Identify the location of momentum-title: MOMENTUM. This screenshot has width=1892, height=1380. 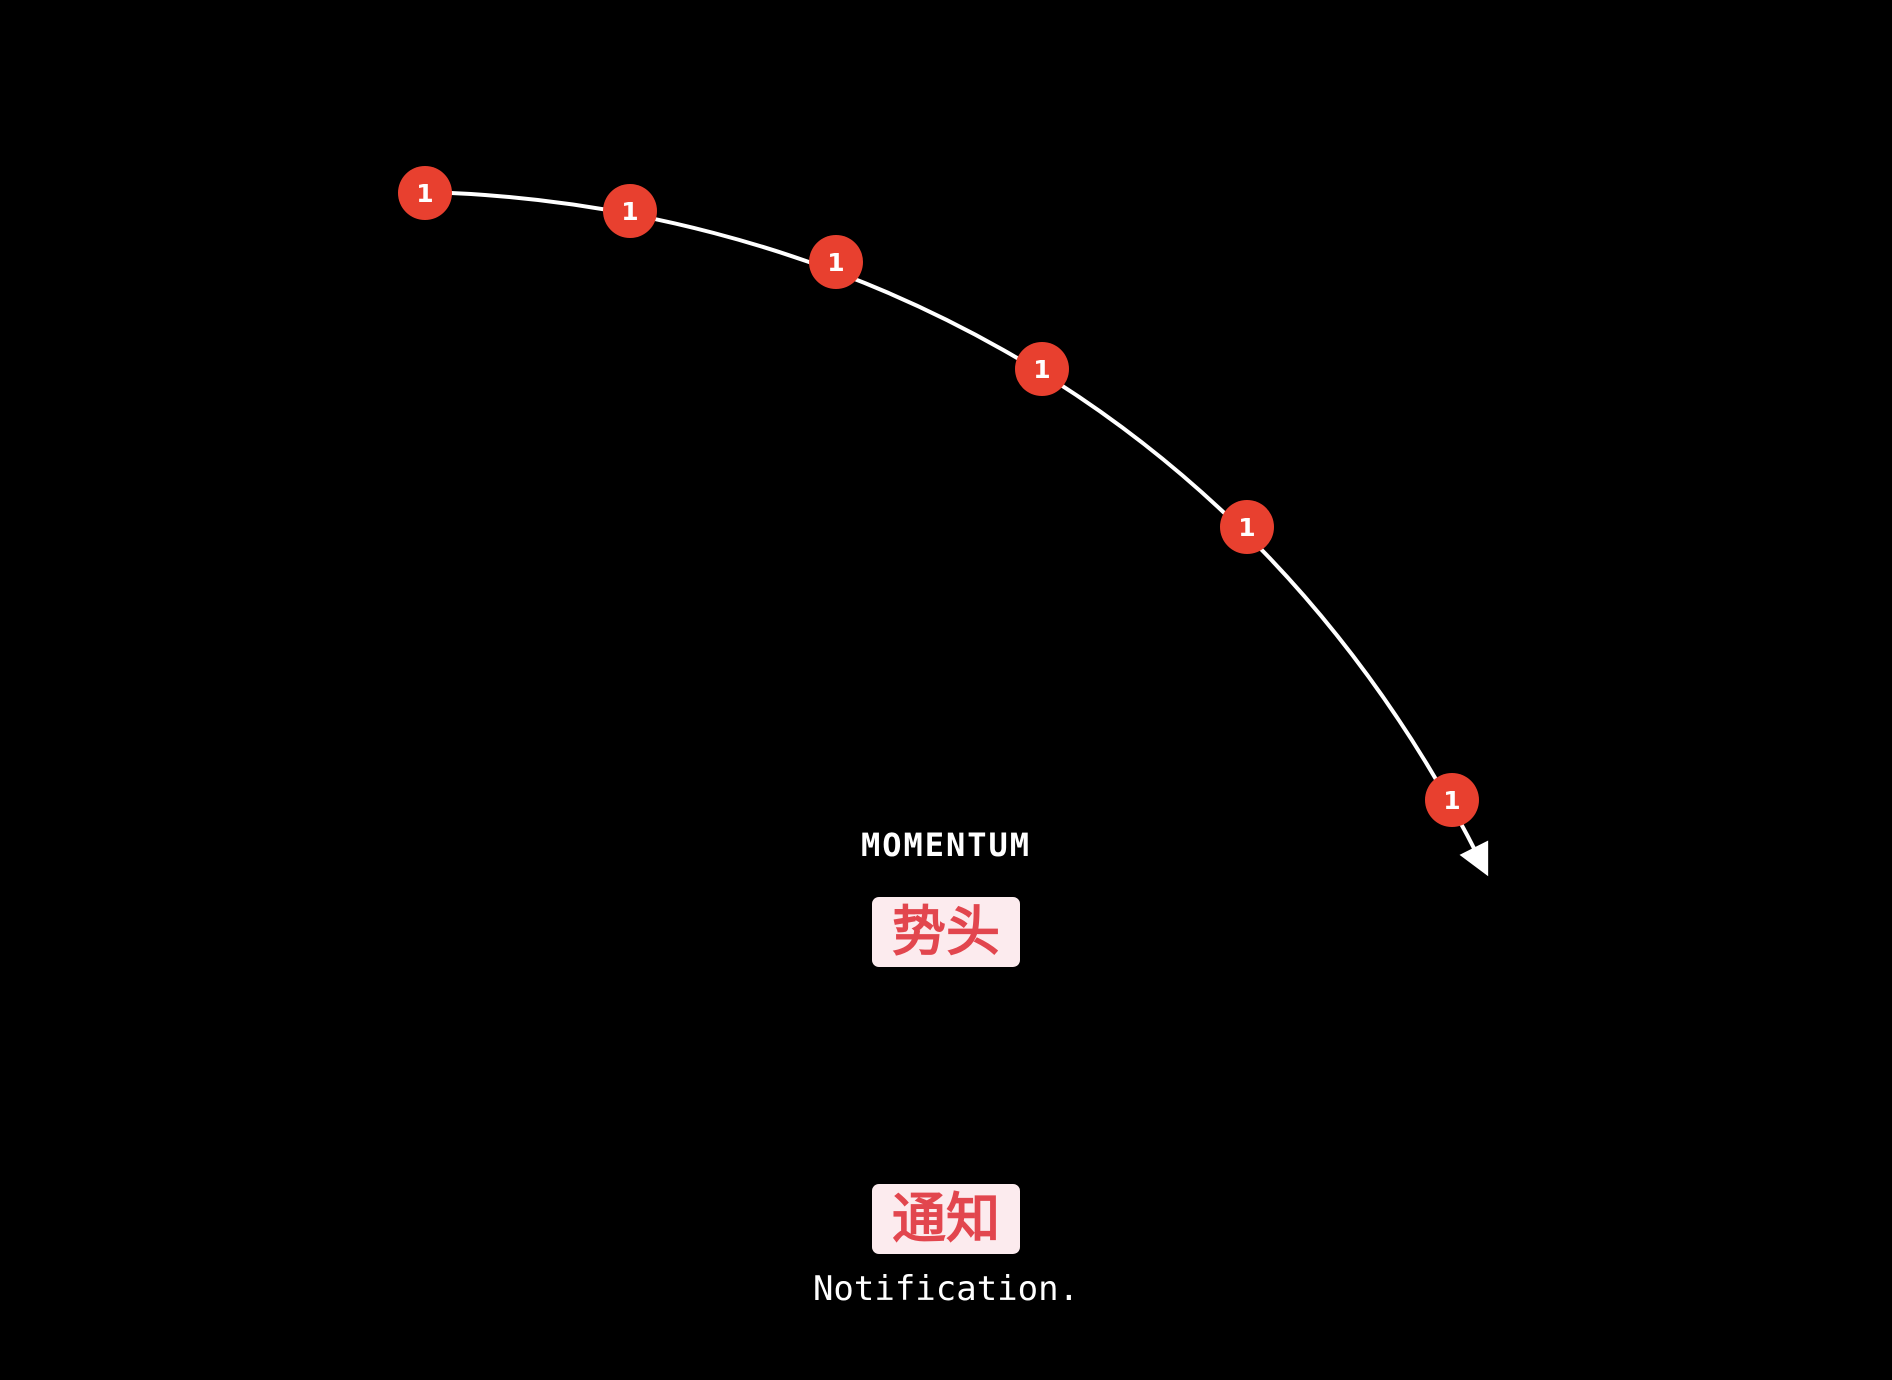
(946, 845).